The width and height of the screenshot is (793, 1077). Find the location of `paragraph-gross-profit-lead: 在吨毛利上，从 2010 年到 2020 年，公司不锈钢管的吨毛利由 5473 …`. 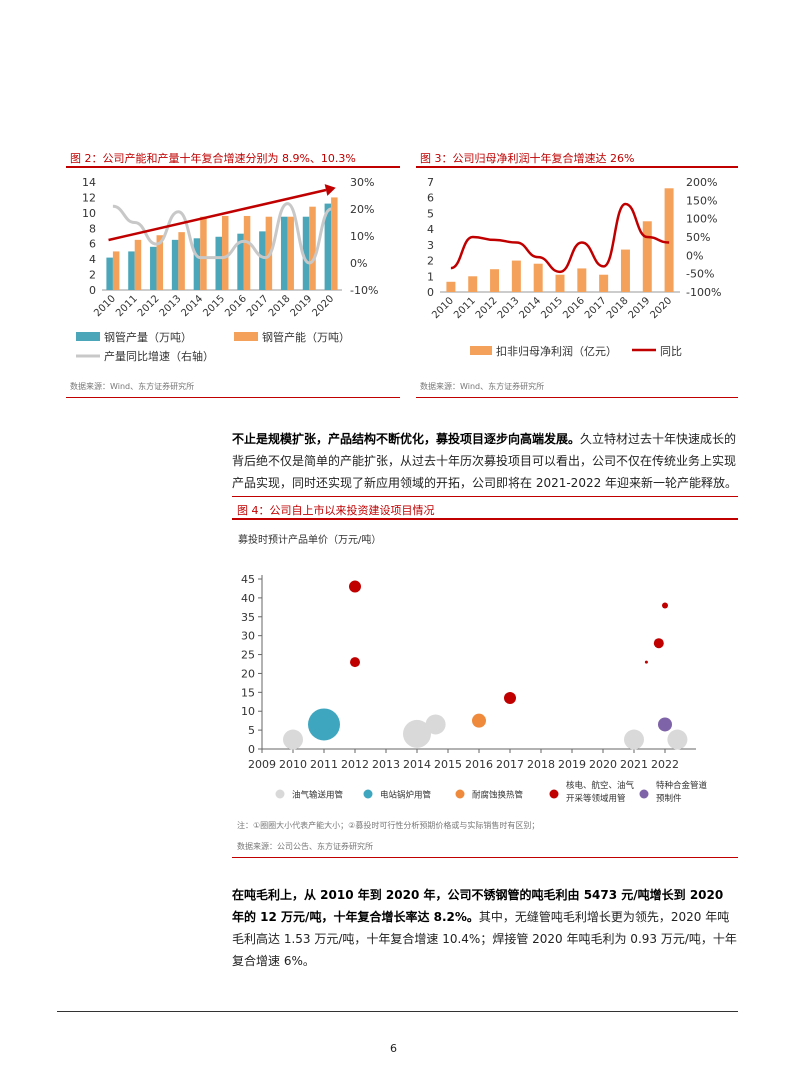

paragraph-gross-profit-lead: 在吨毛利上，从 2010 年到 2020 年，公司不锈钢管的吨毛利由 5473 … is located at coordinates (478, 906).